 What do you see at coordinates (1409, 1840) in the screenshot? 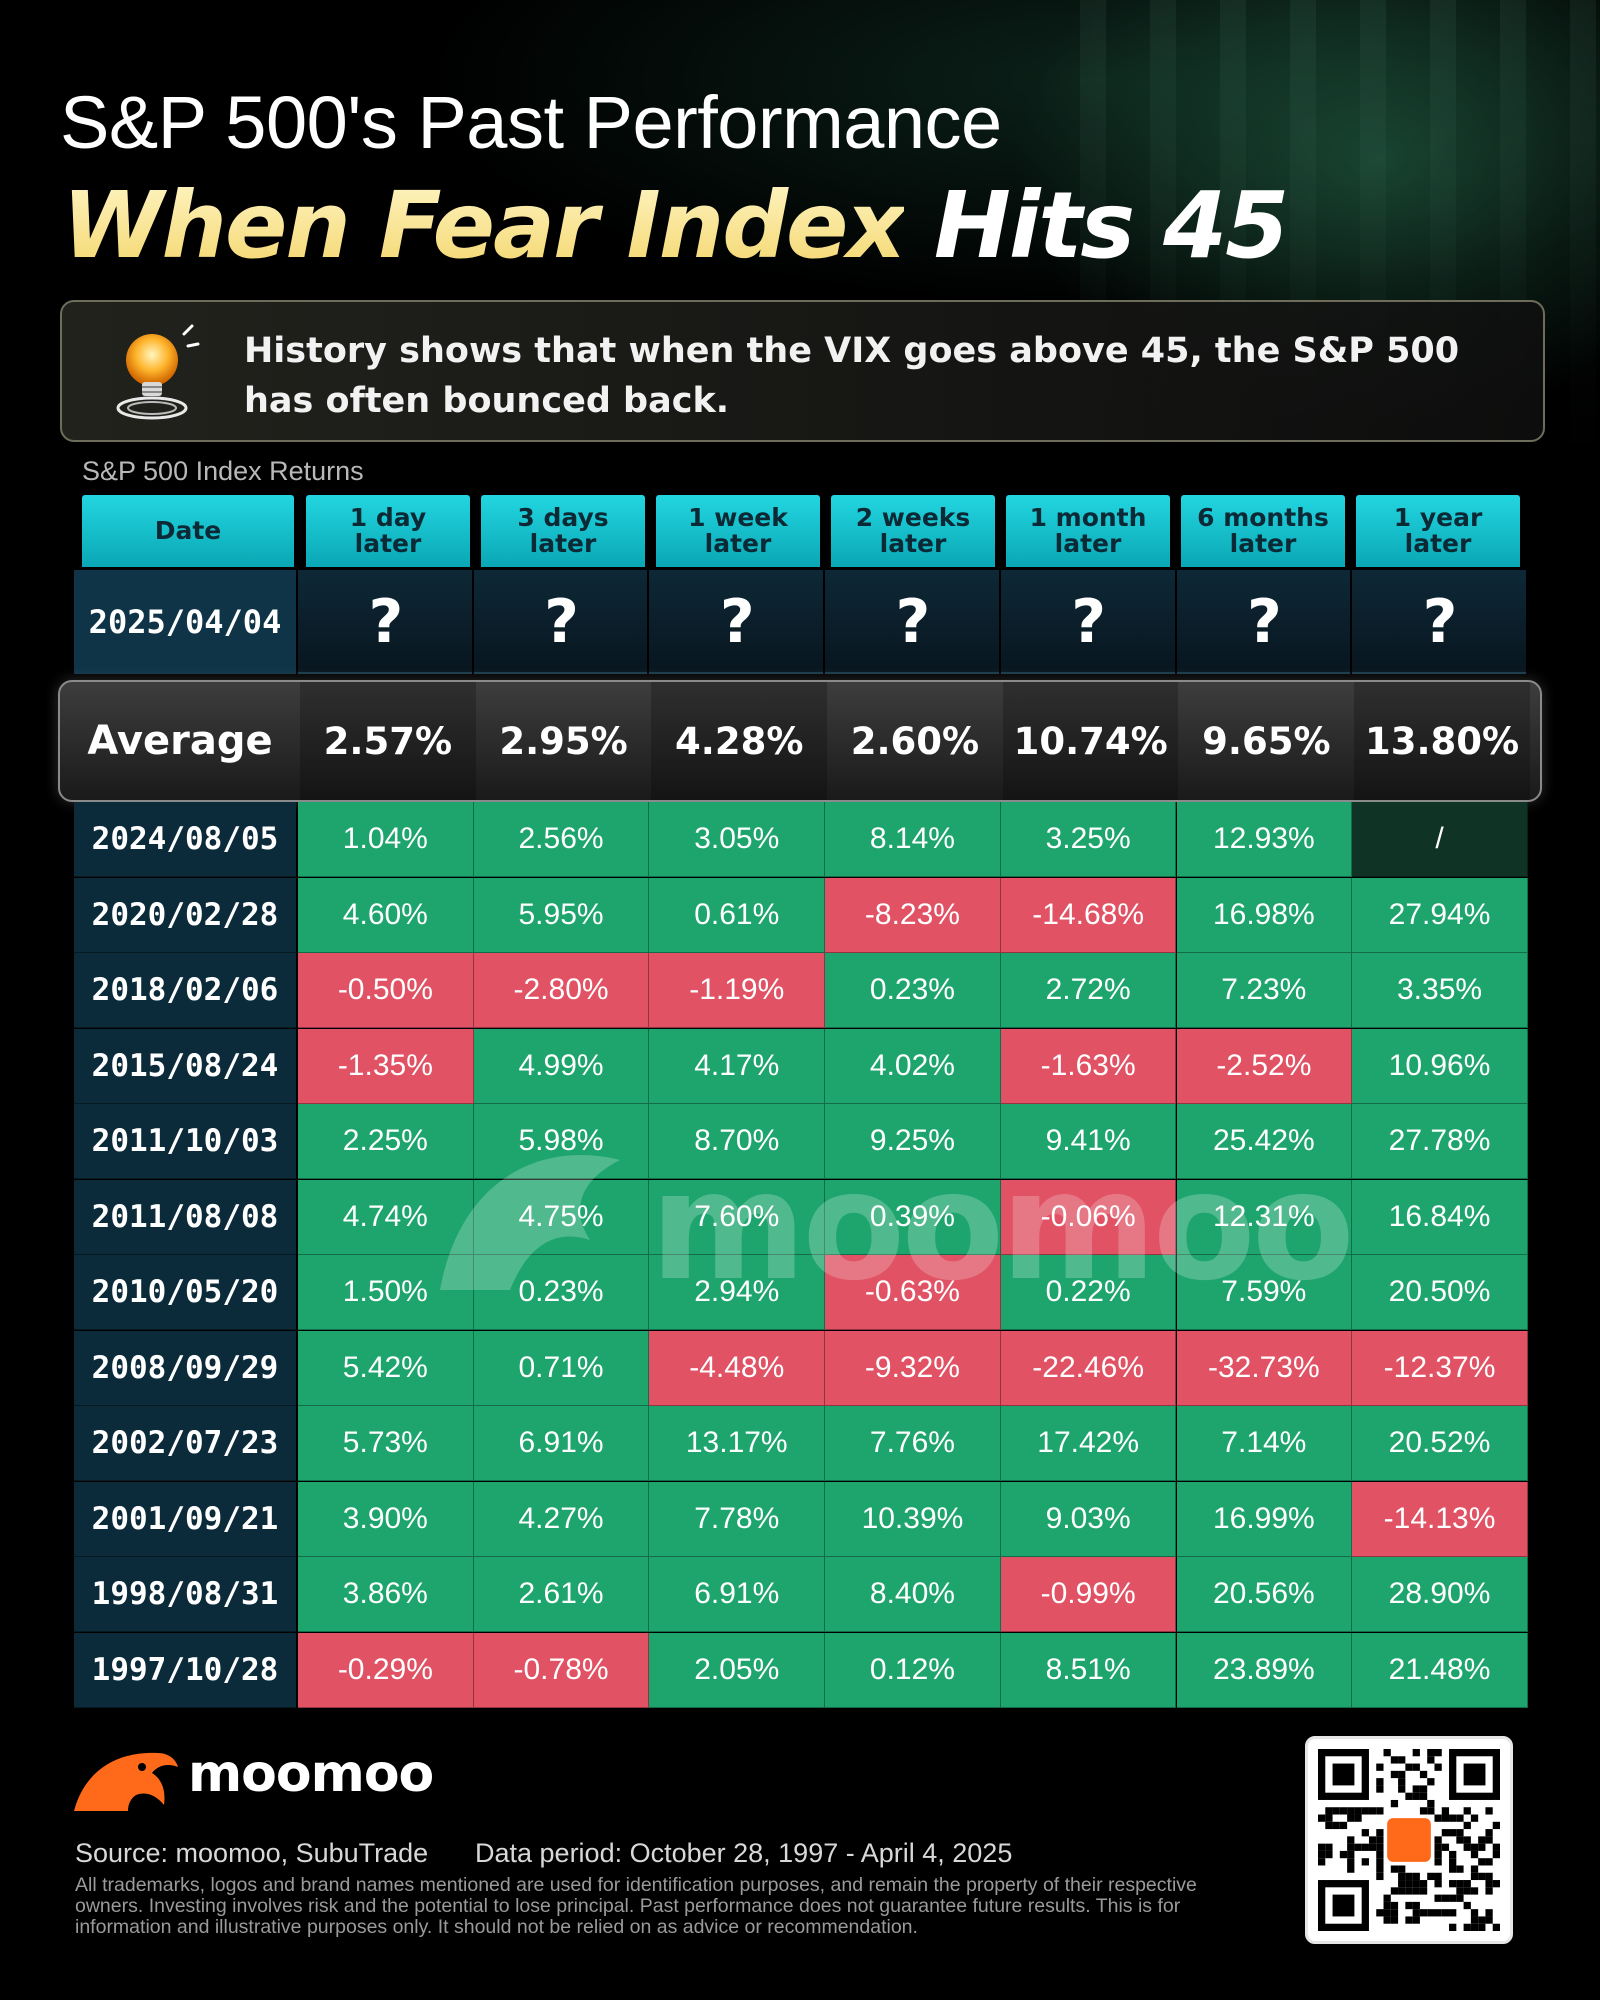
I see `qr-code-icon` at bounding box center [1409, 1840].